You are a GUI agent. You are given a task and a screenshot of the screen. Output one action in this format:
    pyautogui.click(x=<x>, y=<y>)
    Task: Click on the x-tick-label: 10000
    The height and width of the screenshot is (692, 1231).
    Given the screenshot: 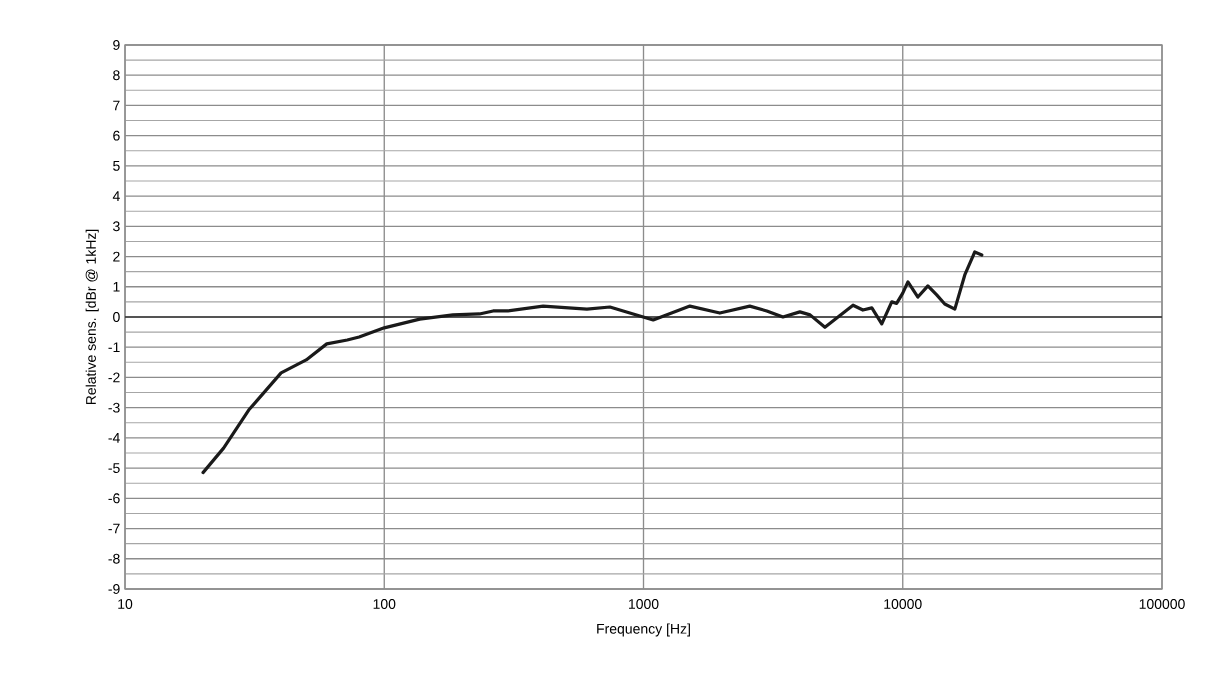 What is the action you would take?
    pyautogui.click(x=903, y=604)
    